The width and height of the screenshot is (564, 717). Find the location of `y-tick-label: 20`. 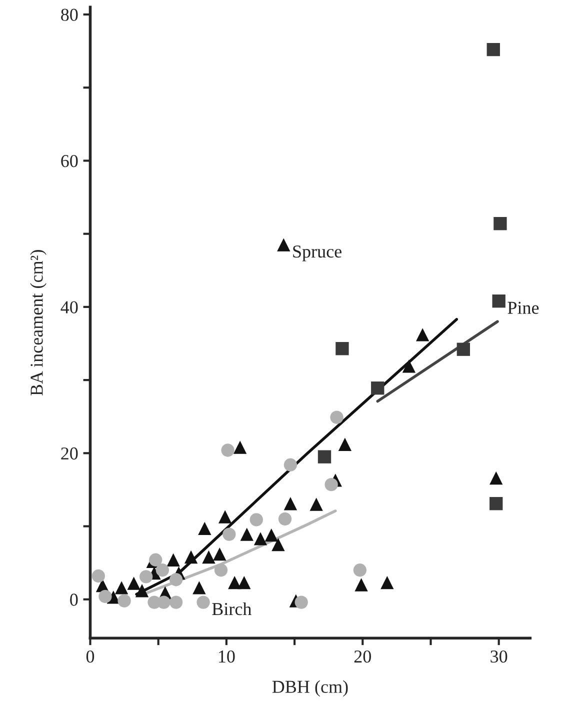

y-tick-label: 20 is located at coordinates (69, 453).